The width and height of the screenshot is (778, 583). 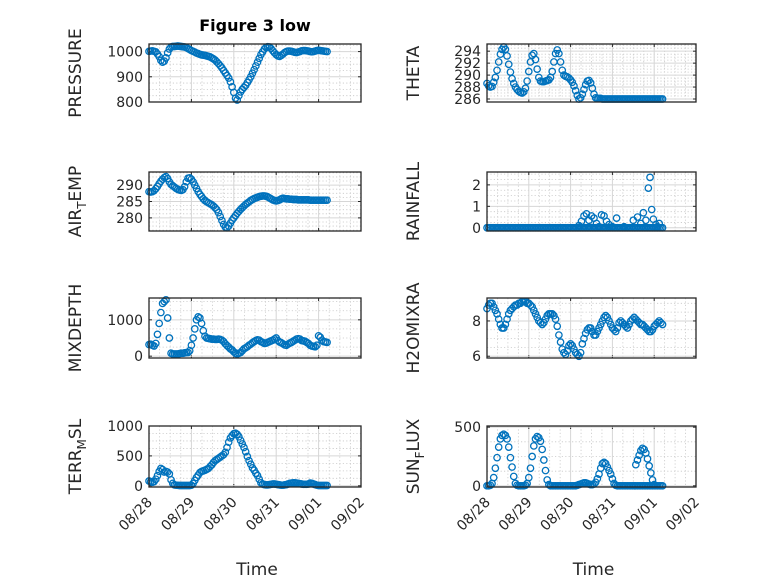 What do you see at coordinates (467, 52) in the screenshot?
I see `y-tick-label: 294` at bounding box center [467, 52].